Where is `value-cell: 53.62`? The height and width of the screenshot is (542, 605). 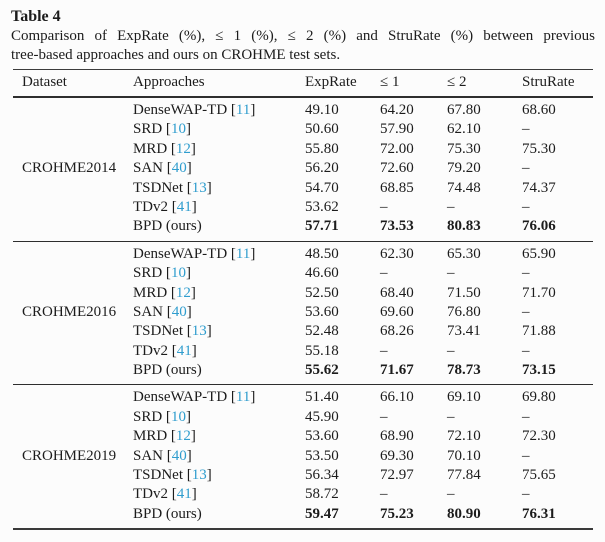 value-cell: 53.62 is located at coordinates (322, 206).